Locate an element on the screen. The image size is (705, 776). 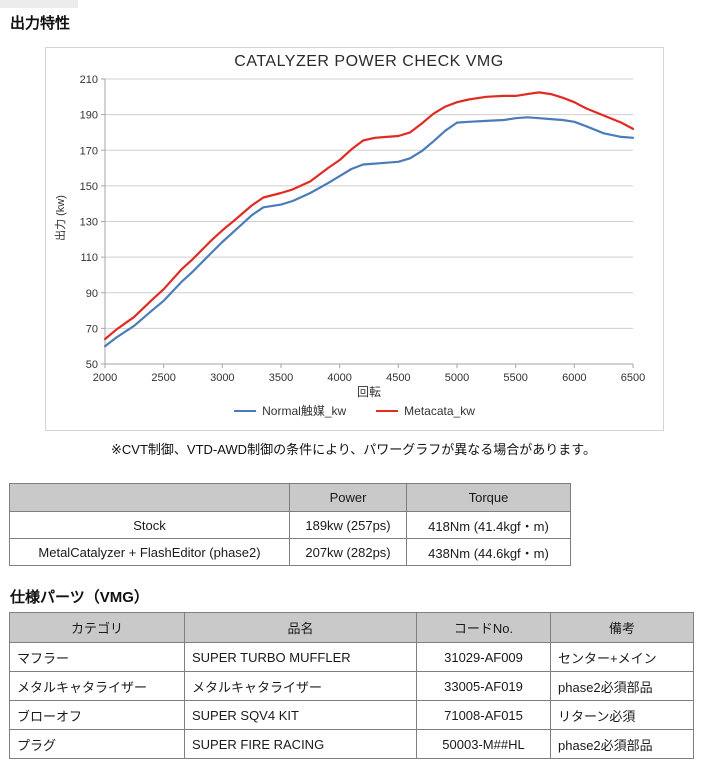
legend-line-swatch-blue is located at coordinates (245, 410).